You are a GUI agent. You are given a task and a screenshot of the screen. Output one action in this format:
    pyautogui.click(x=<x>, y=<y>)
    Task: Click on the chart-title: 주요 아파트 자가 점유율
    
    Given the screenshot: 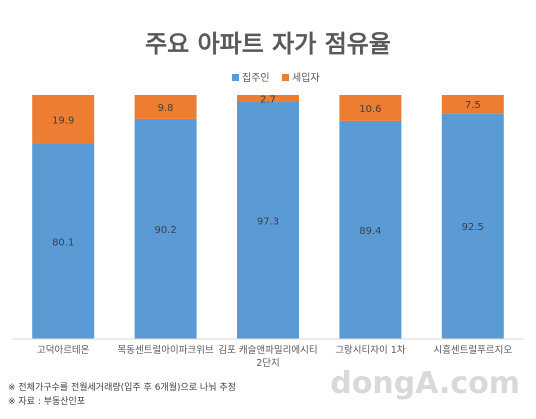 What is the action you would take?
    pyautogui.click(x=268, y=44)
    